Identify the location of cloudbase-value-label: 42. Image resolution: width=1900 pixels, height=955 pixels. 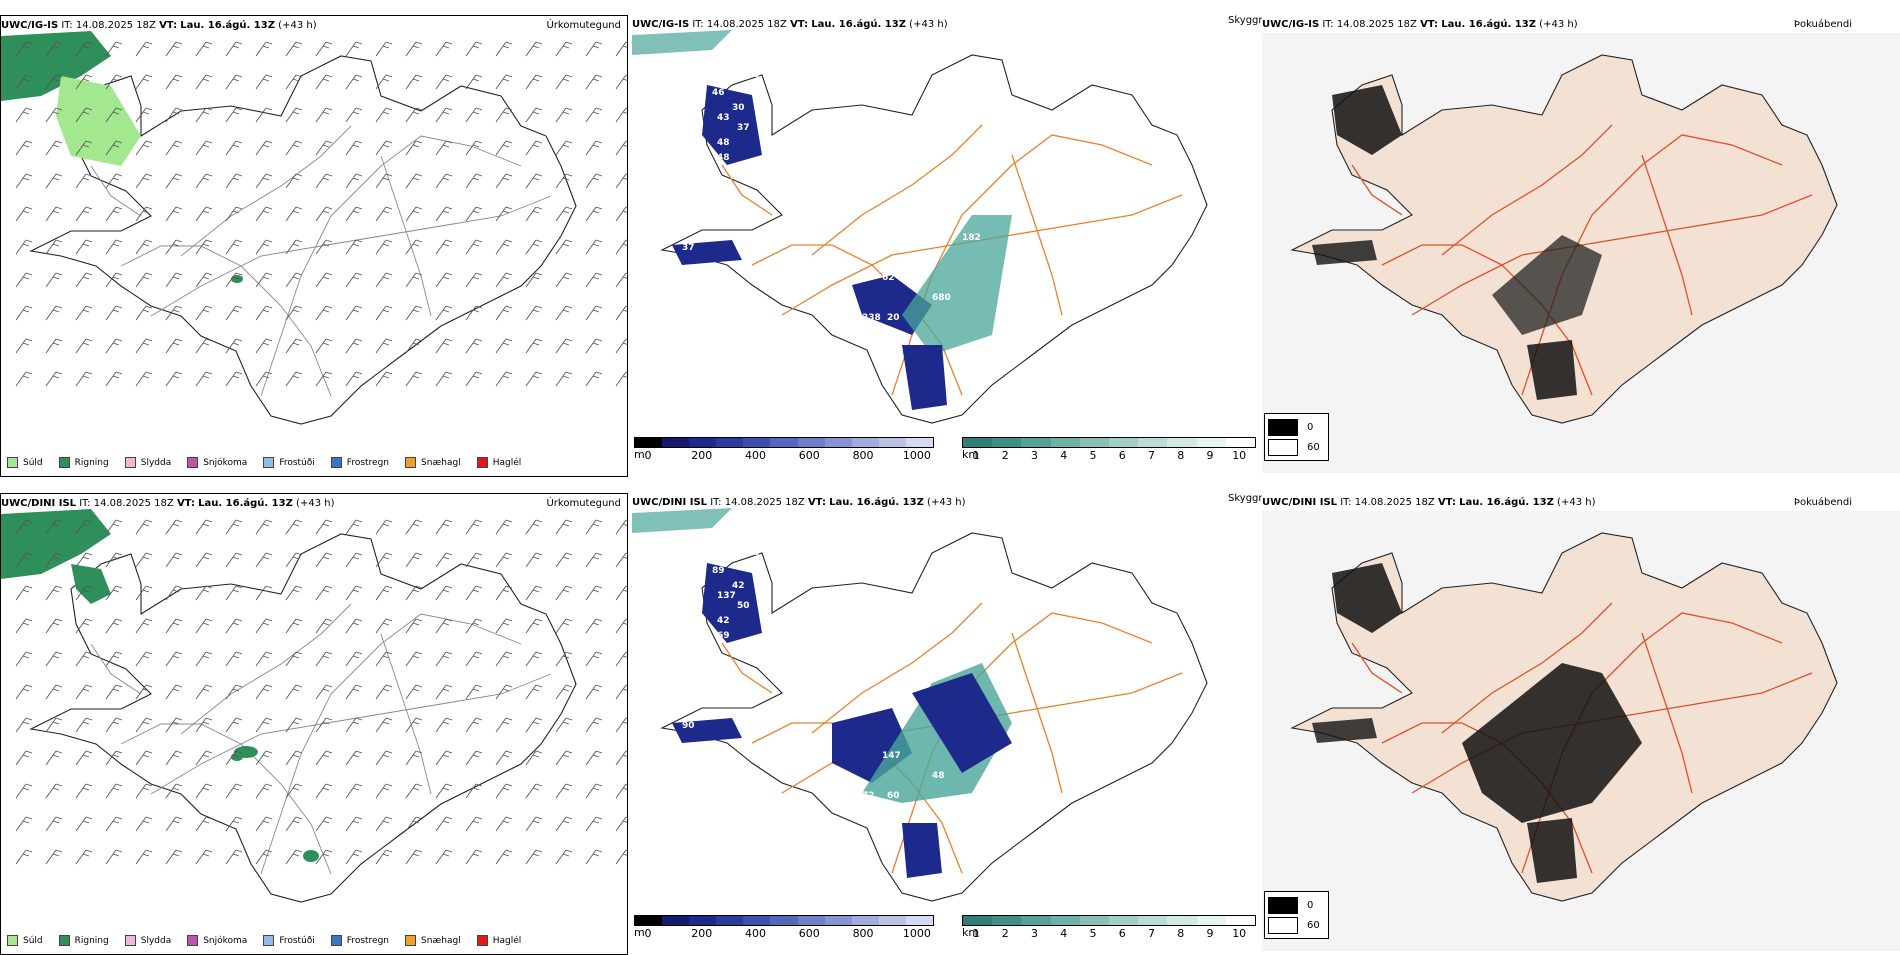
(738, 586).